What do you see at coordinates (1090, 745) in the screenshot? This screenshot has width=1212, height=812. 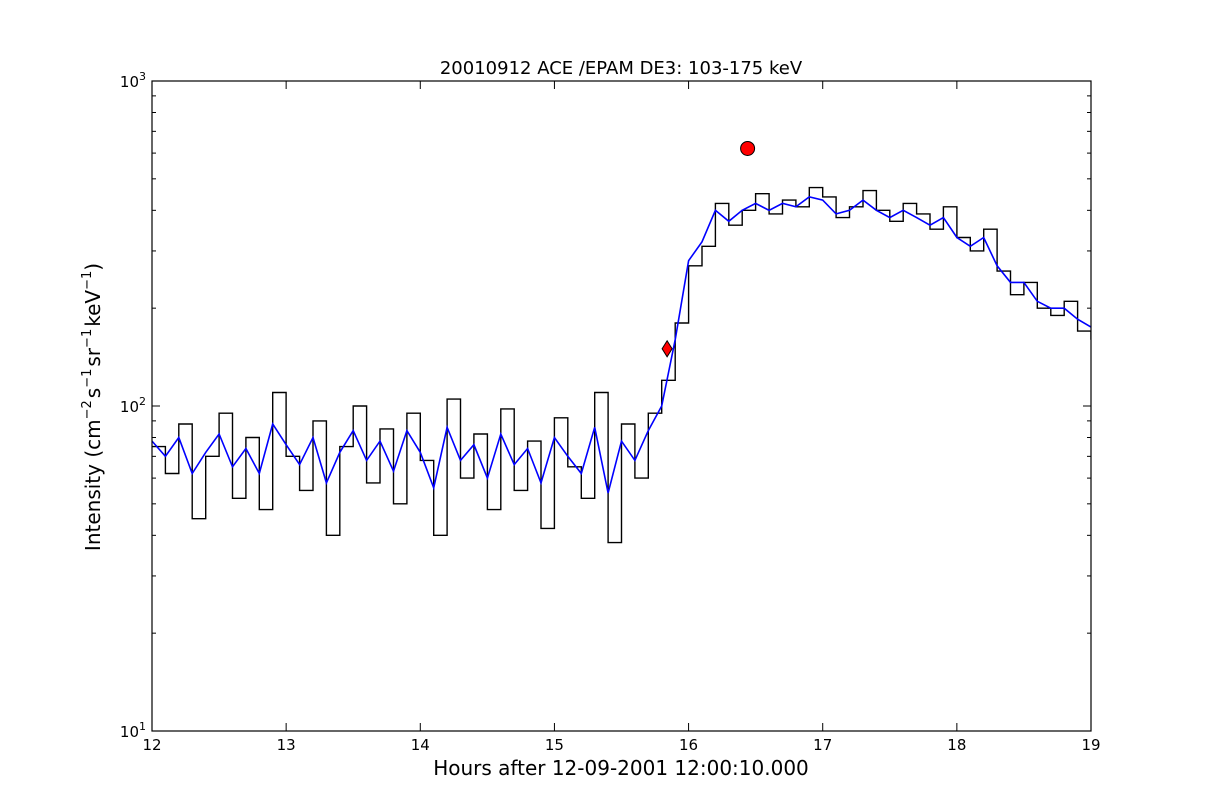 I see `x-tick-label: 19` at bounding box center [1090, 745].